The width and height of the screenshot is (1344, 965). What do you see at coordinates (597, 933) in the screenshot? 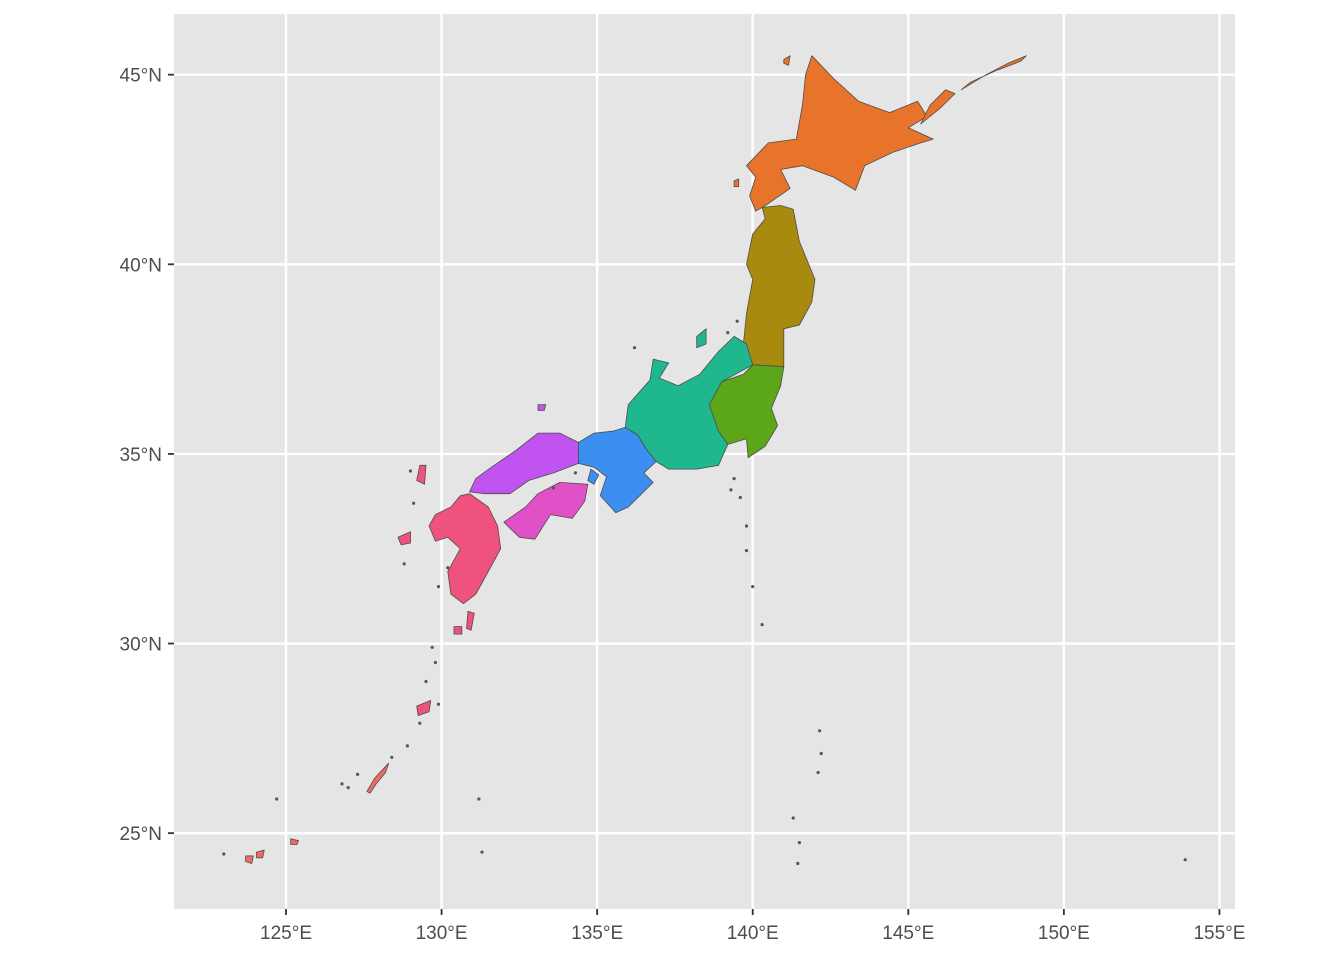
I see `x-tick-label: 135°E` at bounding box center [597, 933].